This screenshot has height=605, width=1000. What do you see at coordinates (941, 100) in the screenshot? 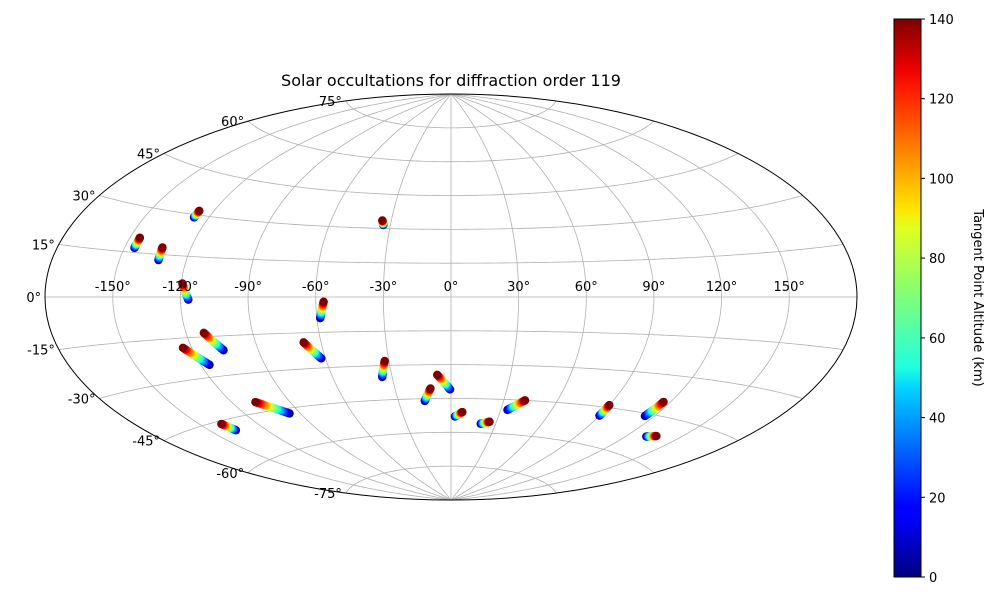
I see `colorbar-tick-label: 120` at bounding box center [941, 100].